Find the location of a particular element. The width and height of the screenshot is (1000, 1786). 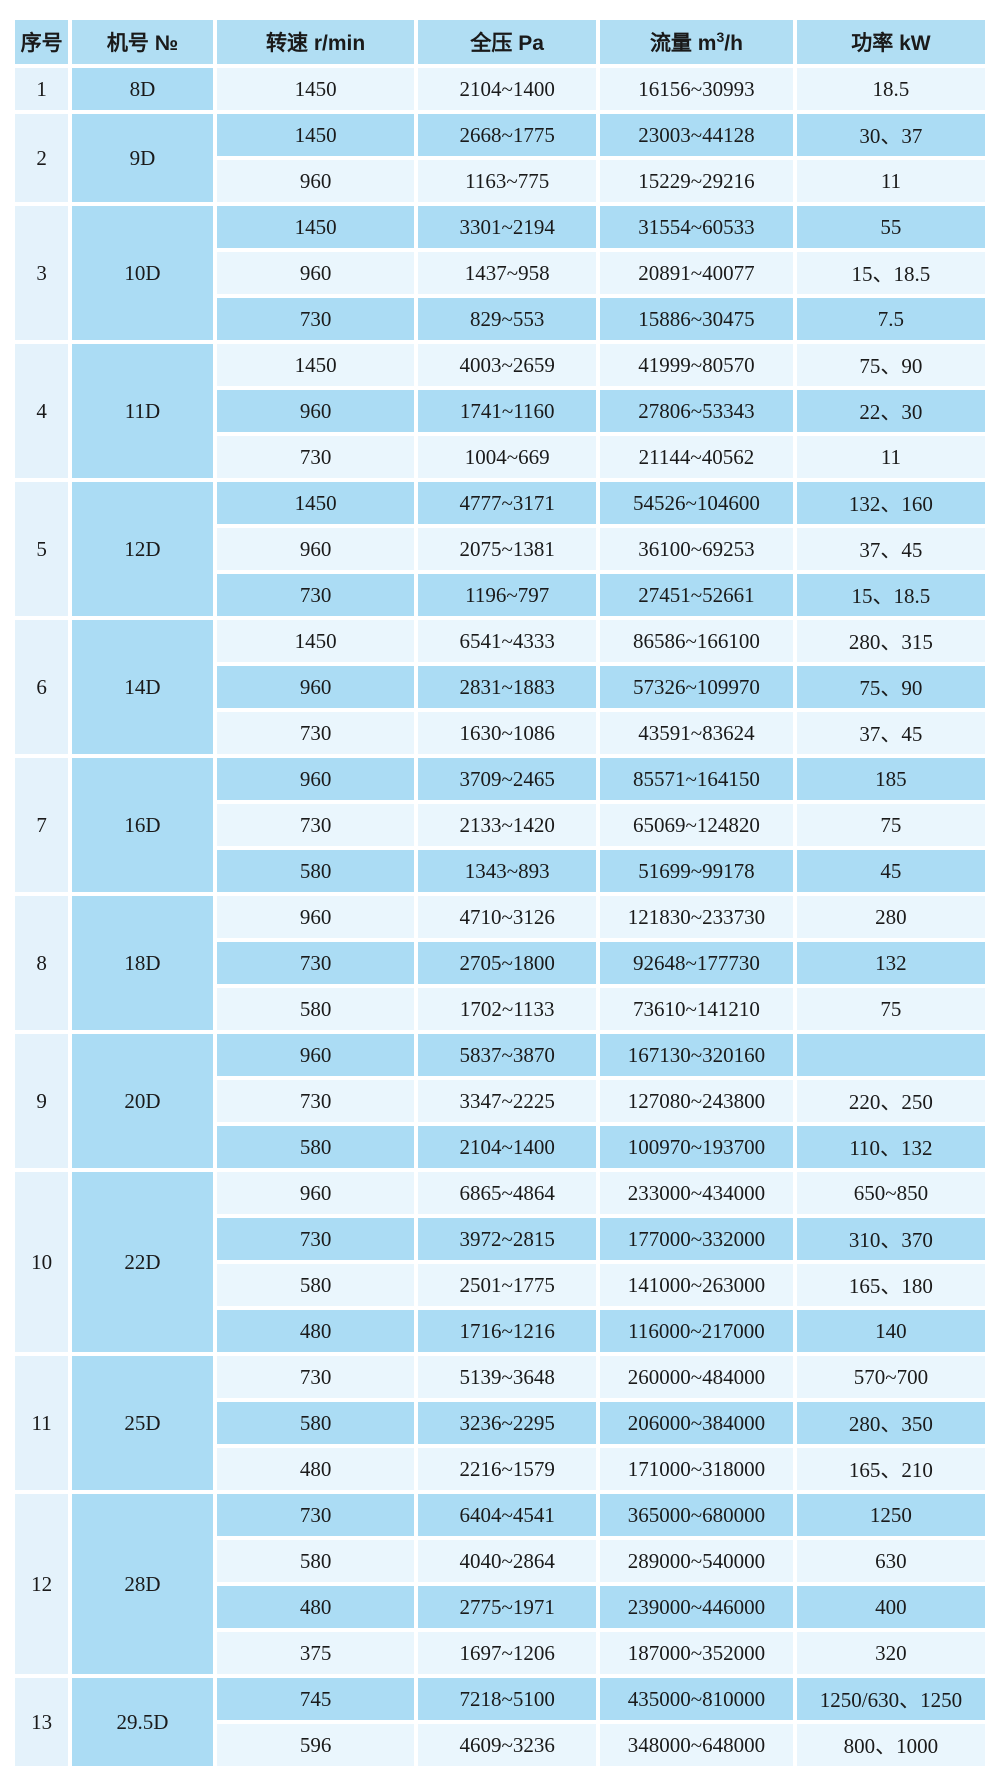

speed-cell: 375 is located at coordinates (315, 1653).